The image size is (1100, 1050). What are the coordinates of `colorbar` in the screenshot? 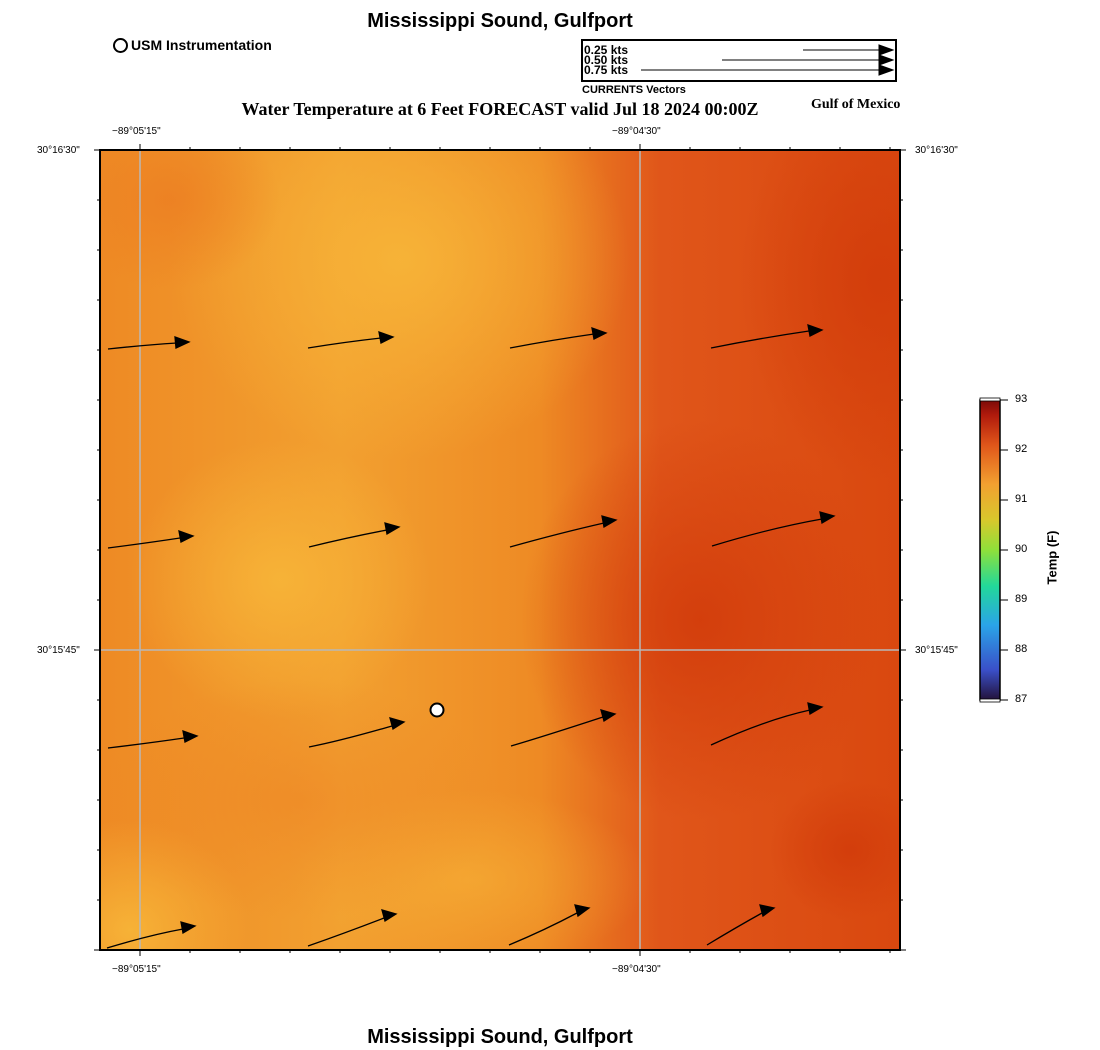 It's located at (993, 550).